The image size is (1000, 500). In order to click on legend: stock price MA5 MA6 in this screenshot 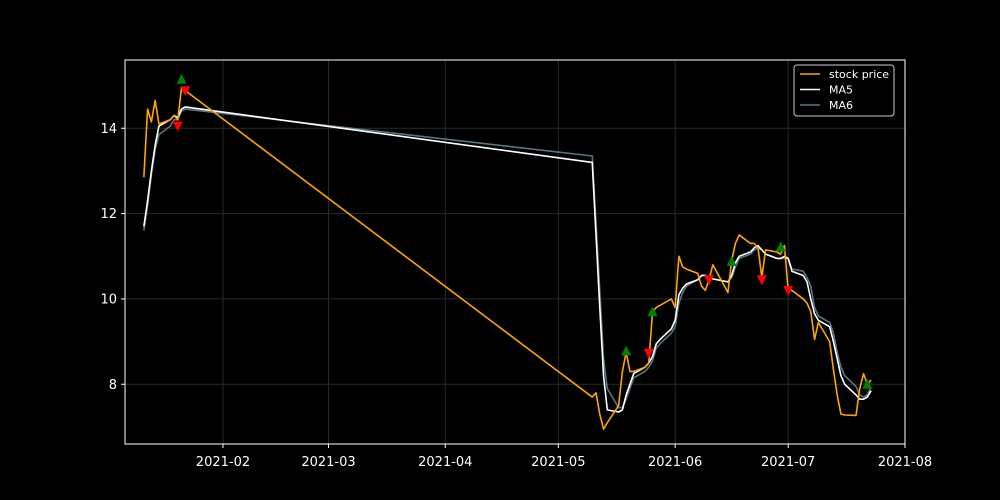, I will do `click(844, 90)`.